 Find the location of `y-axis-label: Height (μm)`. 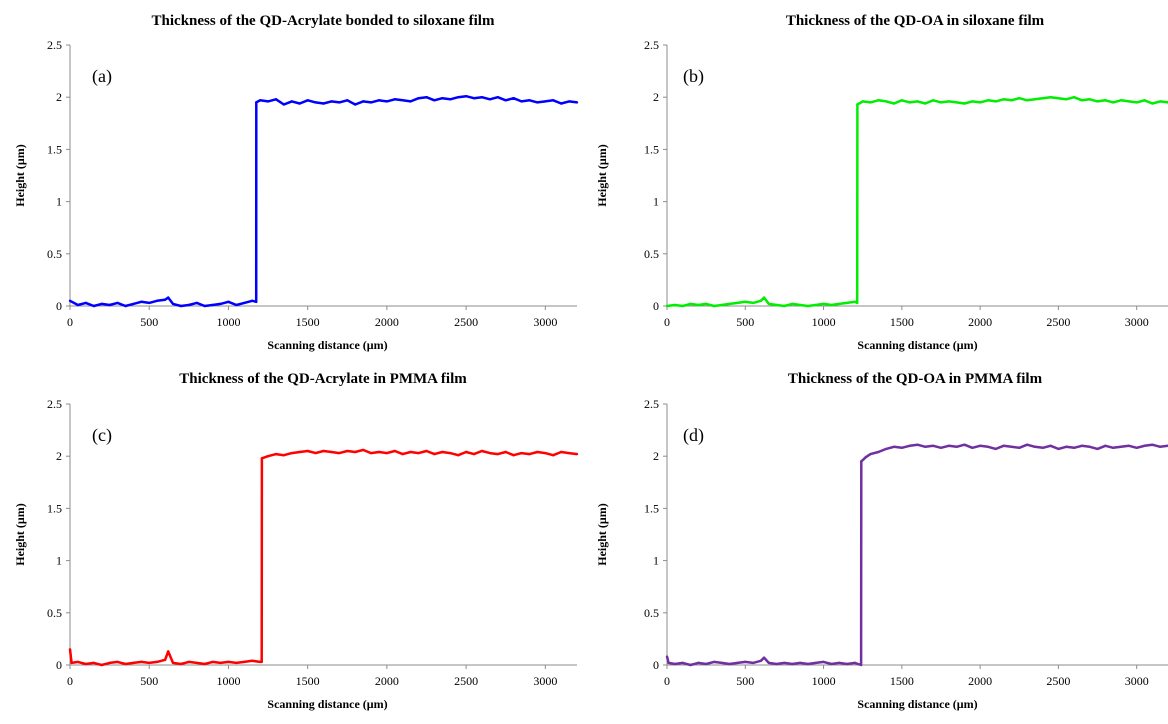

y-axis-label: Height (μm) is located at coordinates (602, 534).